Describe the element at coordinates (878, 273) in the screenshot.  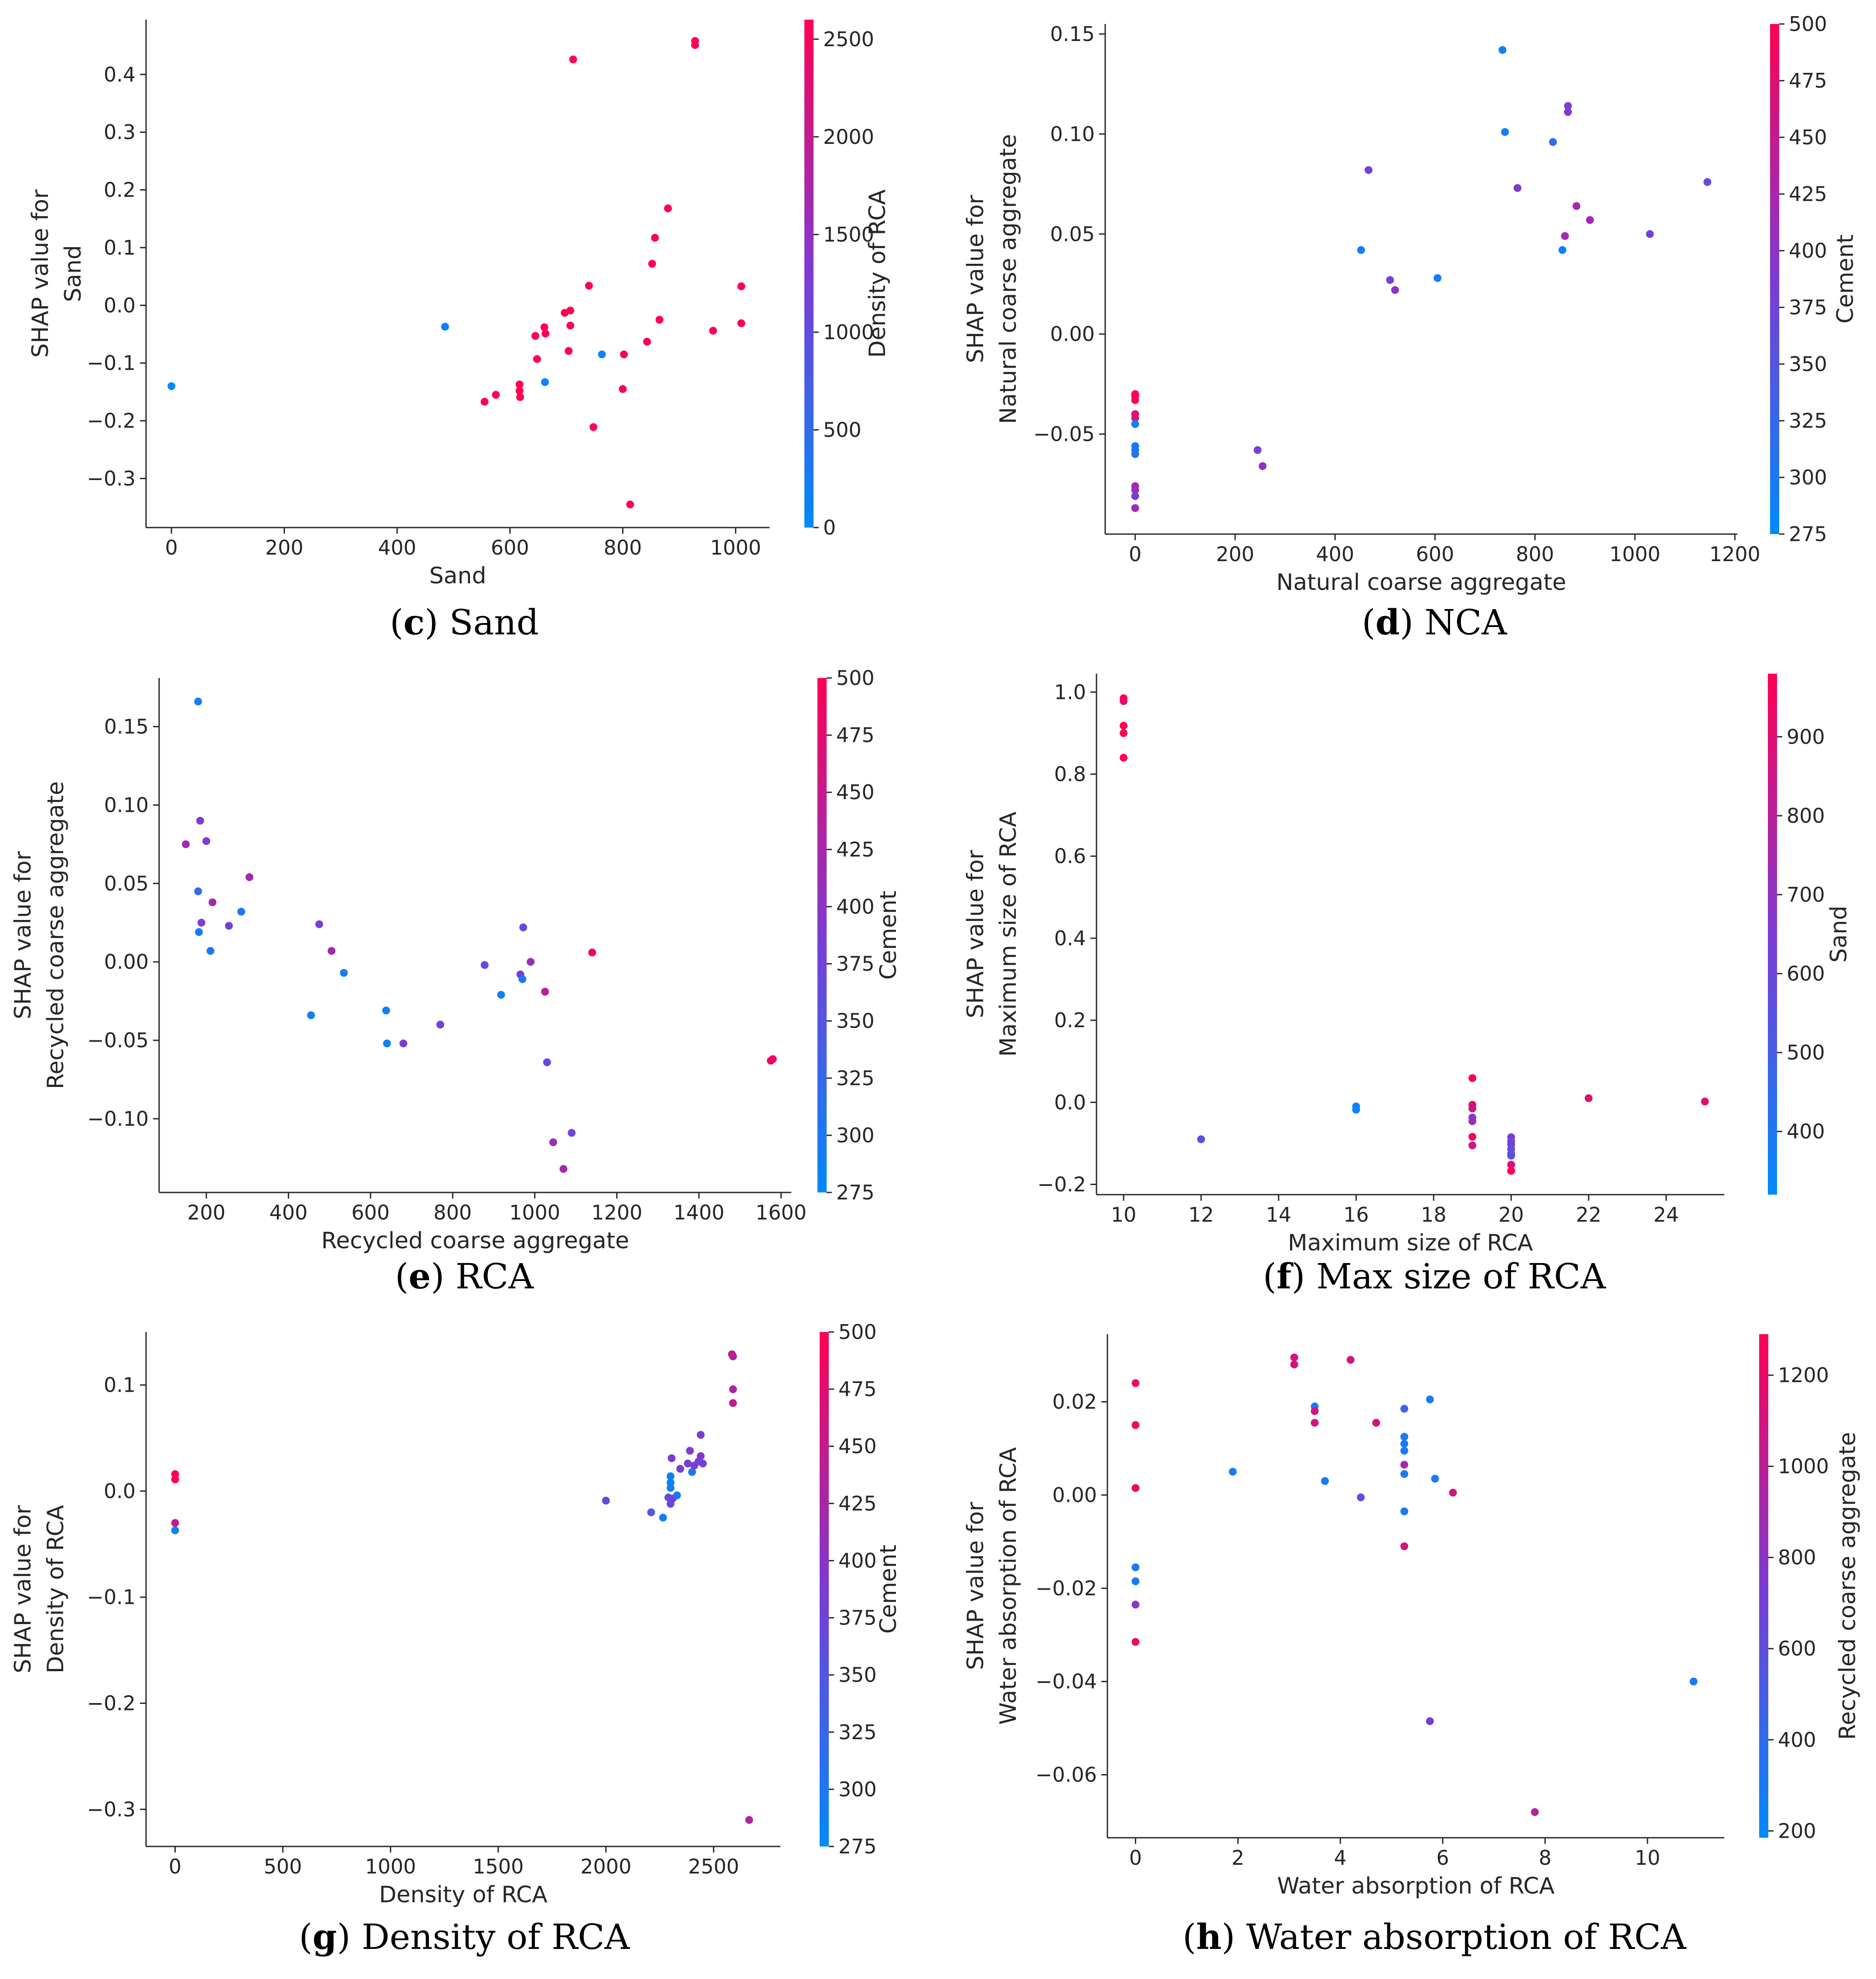
I see `colorbar-label: Density of RCA` at that location.